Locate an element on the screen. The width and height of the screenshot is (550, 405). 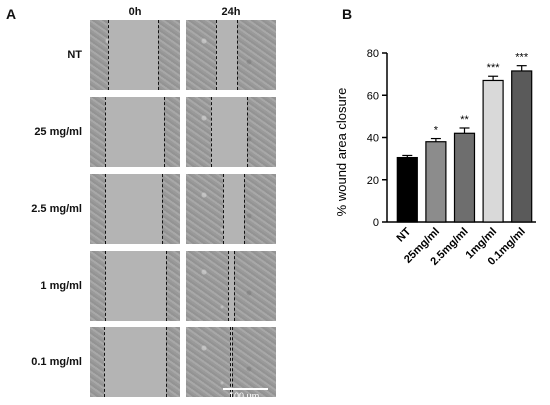
row-label-0-1: 0.1 mg/ml is located at coordinates (56, 362).